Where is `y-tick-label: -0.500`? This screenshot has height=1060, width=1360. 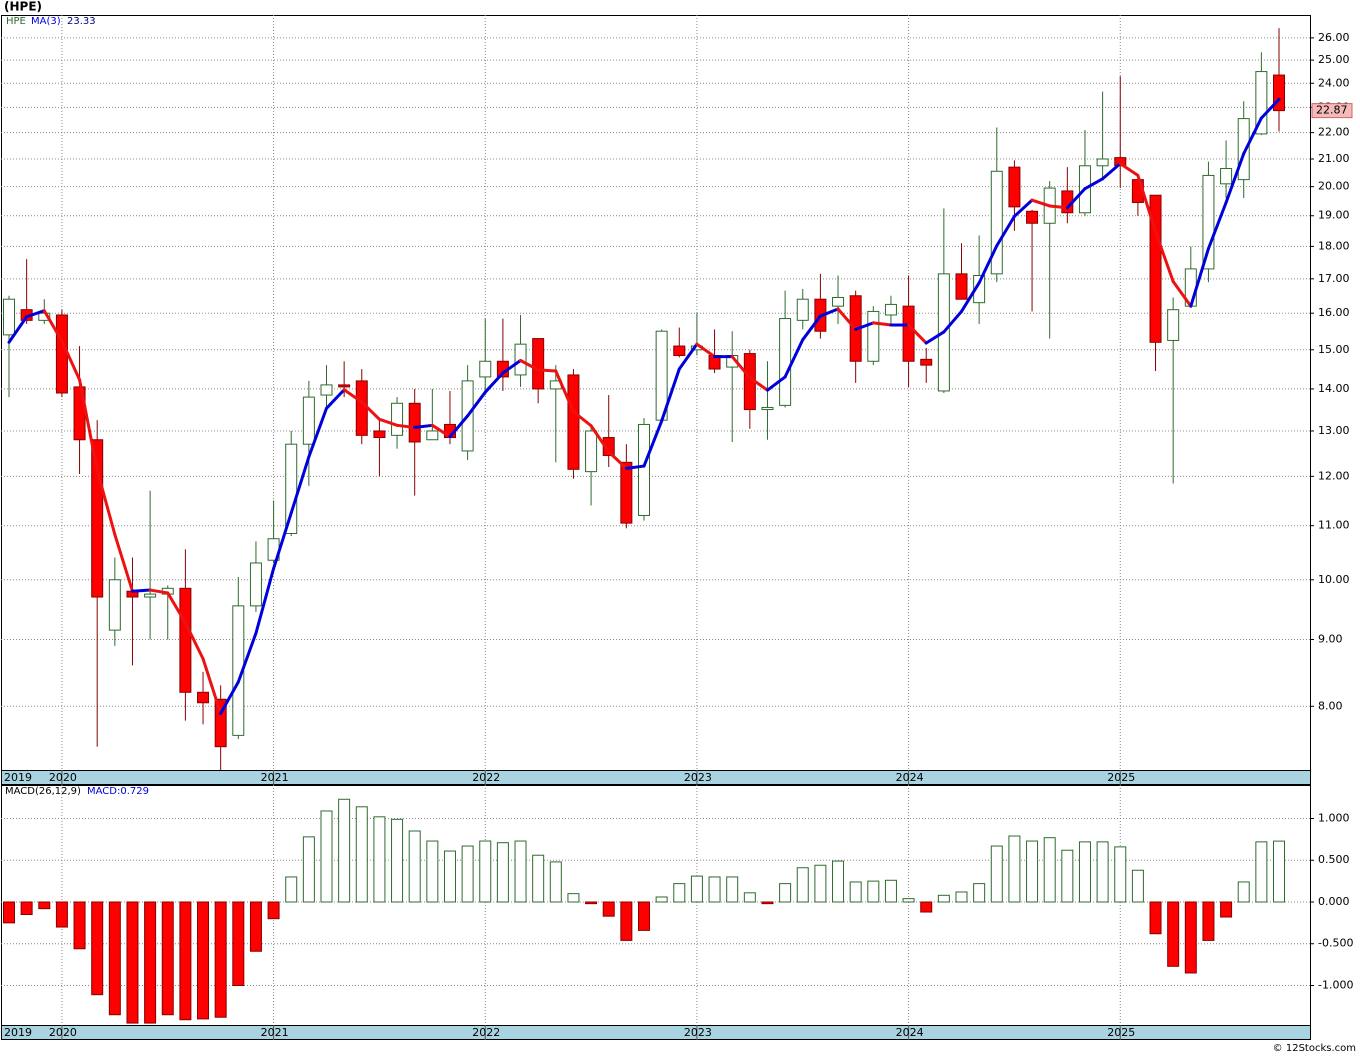
y-tick-label: -0.500 is located at coordinates (1335, 943).